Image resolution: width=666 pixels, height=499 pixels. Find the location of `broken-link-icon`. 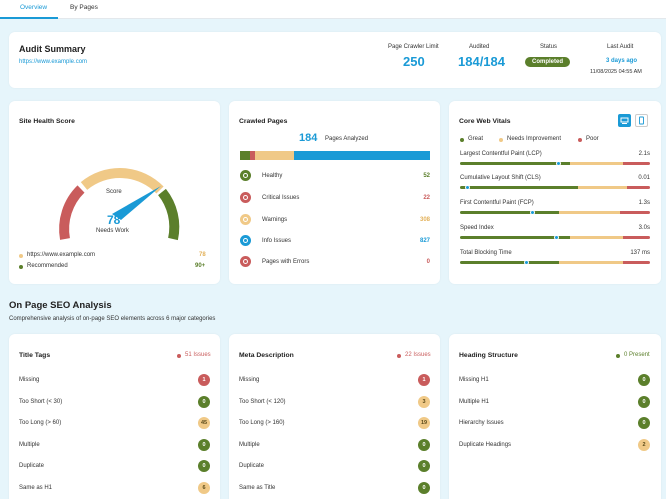

broken-link-icon is located at coordinates (245, 197).